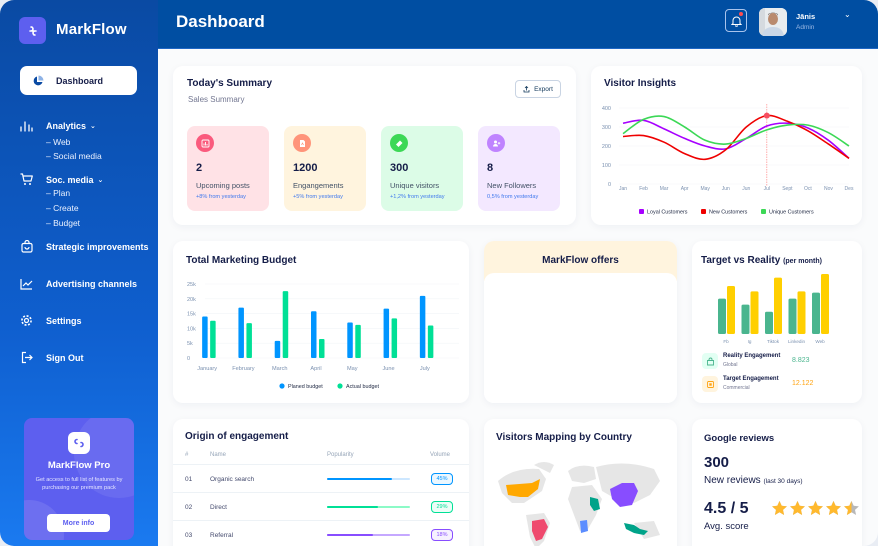 The width and height of the screenshot is (878, 546). What do you see at coordinates (61, 179) in the screenshot?
I see `sidebar-item-soc-media: Soc. media ⌄` at bounding box center [61, 179].